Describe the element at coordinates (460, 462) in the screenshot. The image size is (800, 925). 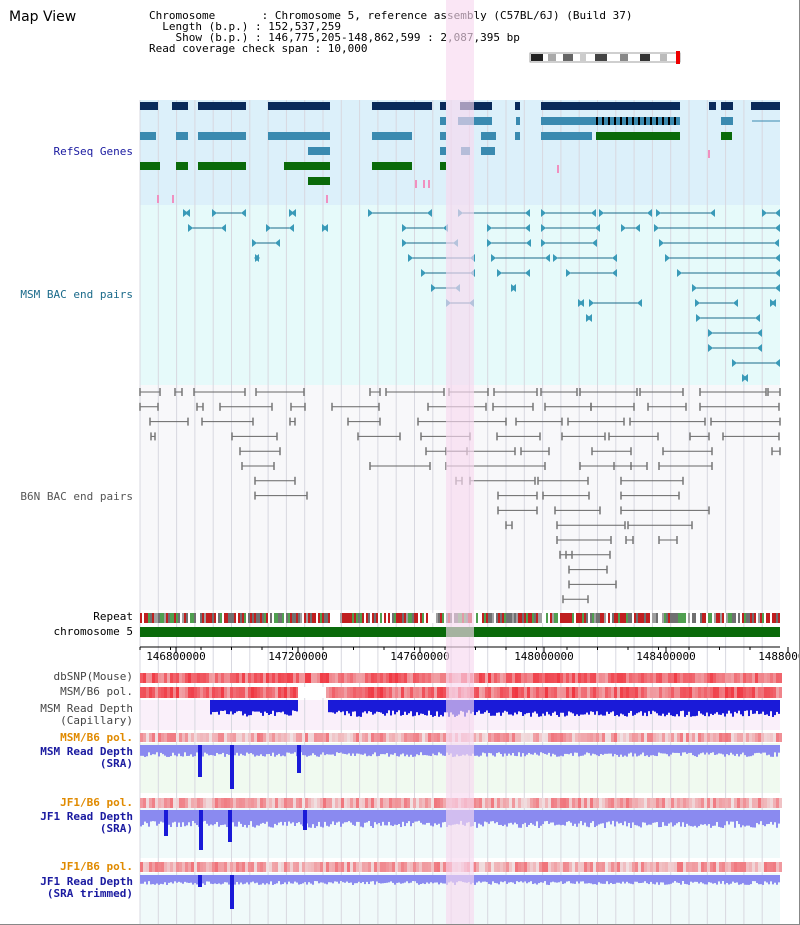
I see `selection-highlight` at that location.